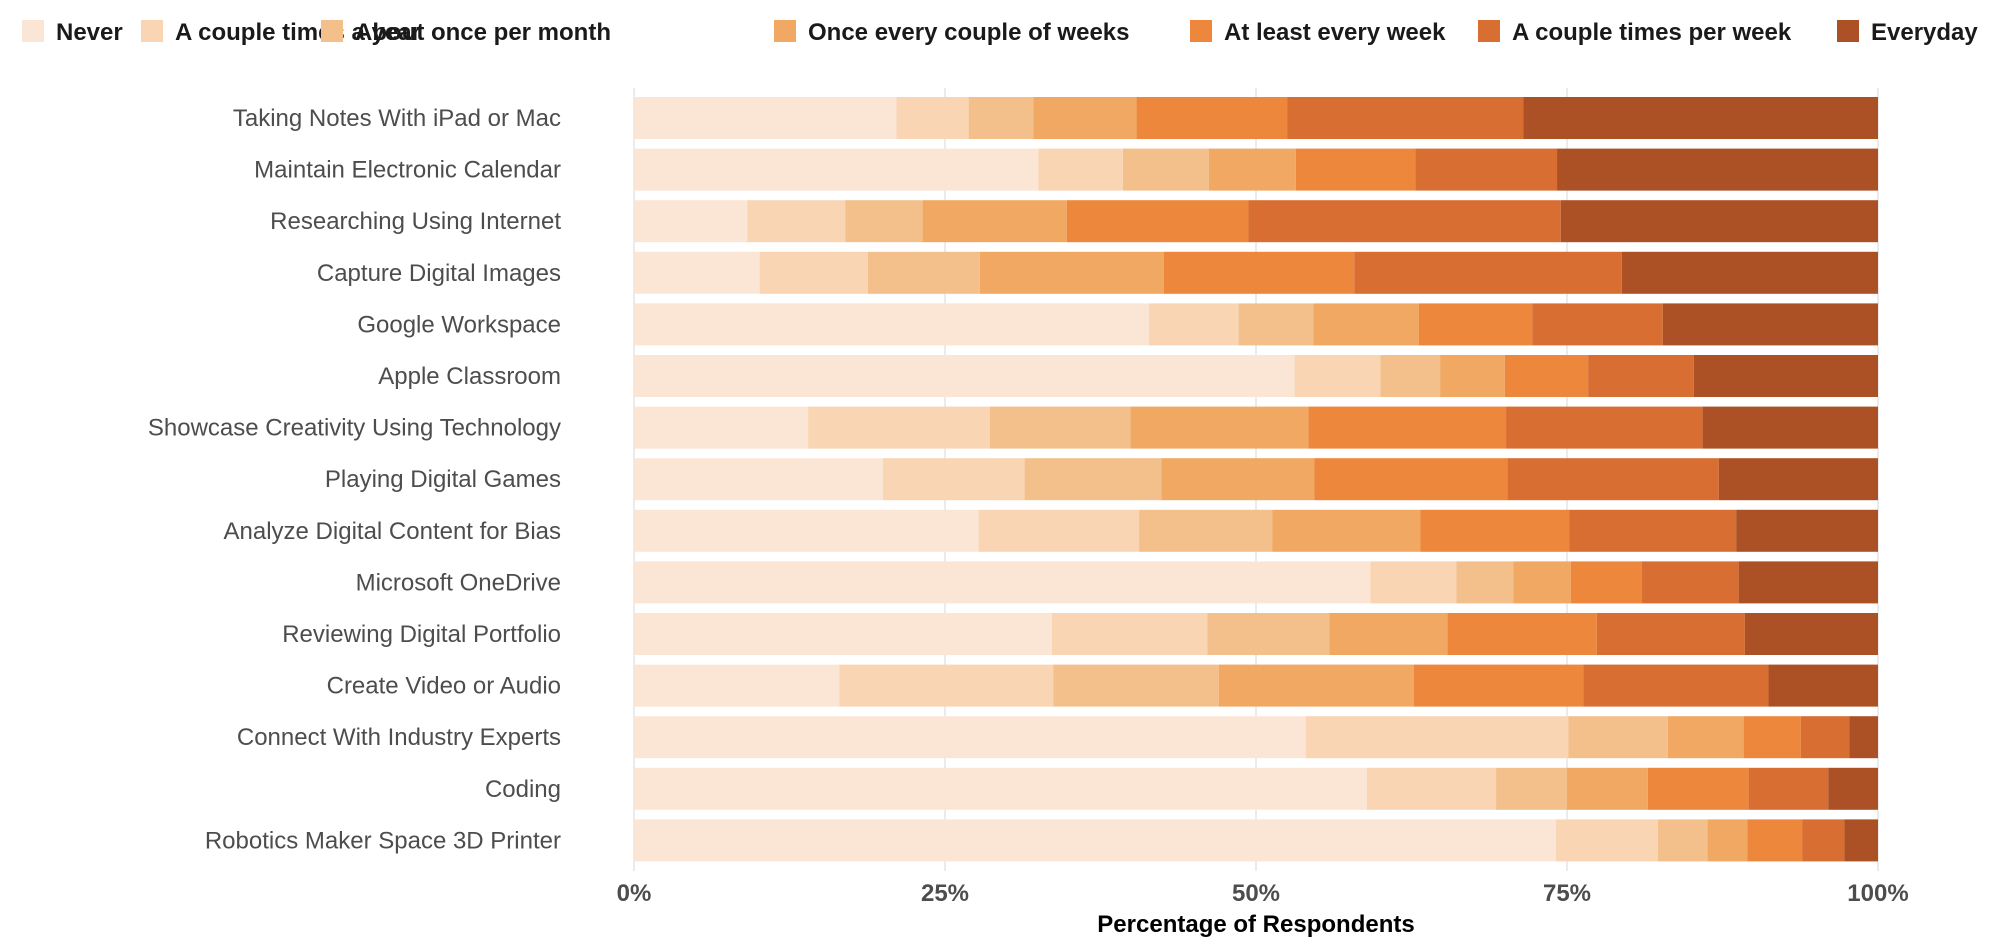 The height and width of the screenshot is (951, 1999). What do you see at coordinates (444, 686) in the screenshot?
I see `category-label-11: Create Video or Audio` at bounding box center [444, 686].